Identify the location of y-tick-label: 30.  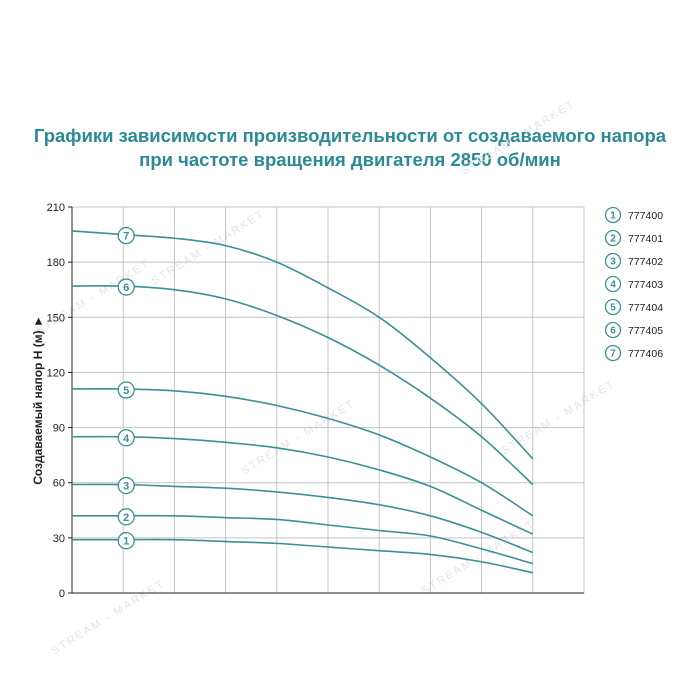
(59, 539).